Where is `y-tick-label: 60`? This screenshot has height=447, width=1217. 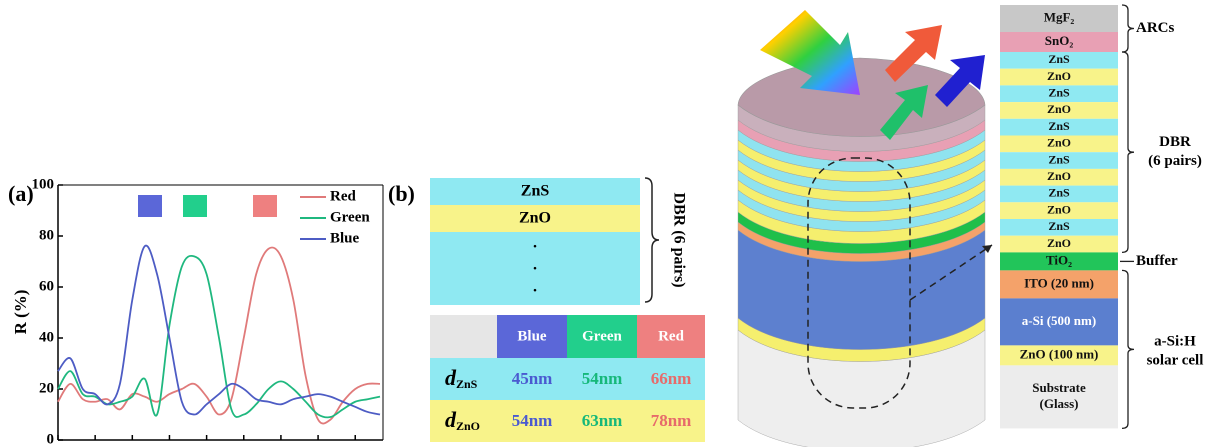
y-tick-label: 60 is located at coordinates (46, 286).